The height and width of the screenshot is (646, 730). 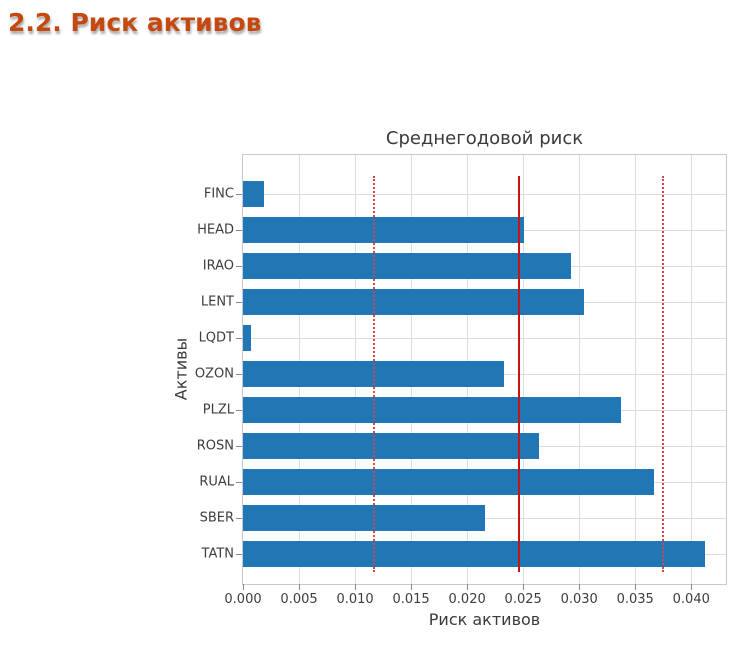 I want to click on x-tick-label: 0.030, so click(x=579, y=599).